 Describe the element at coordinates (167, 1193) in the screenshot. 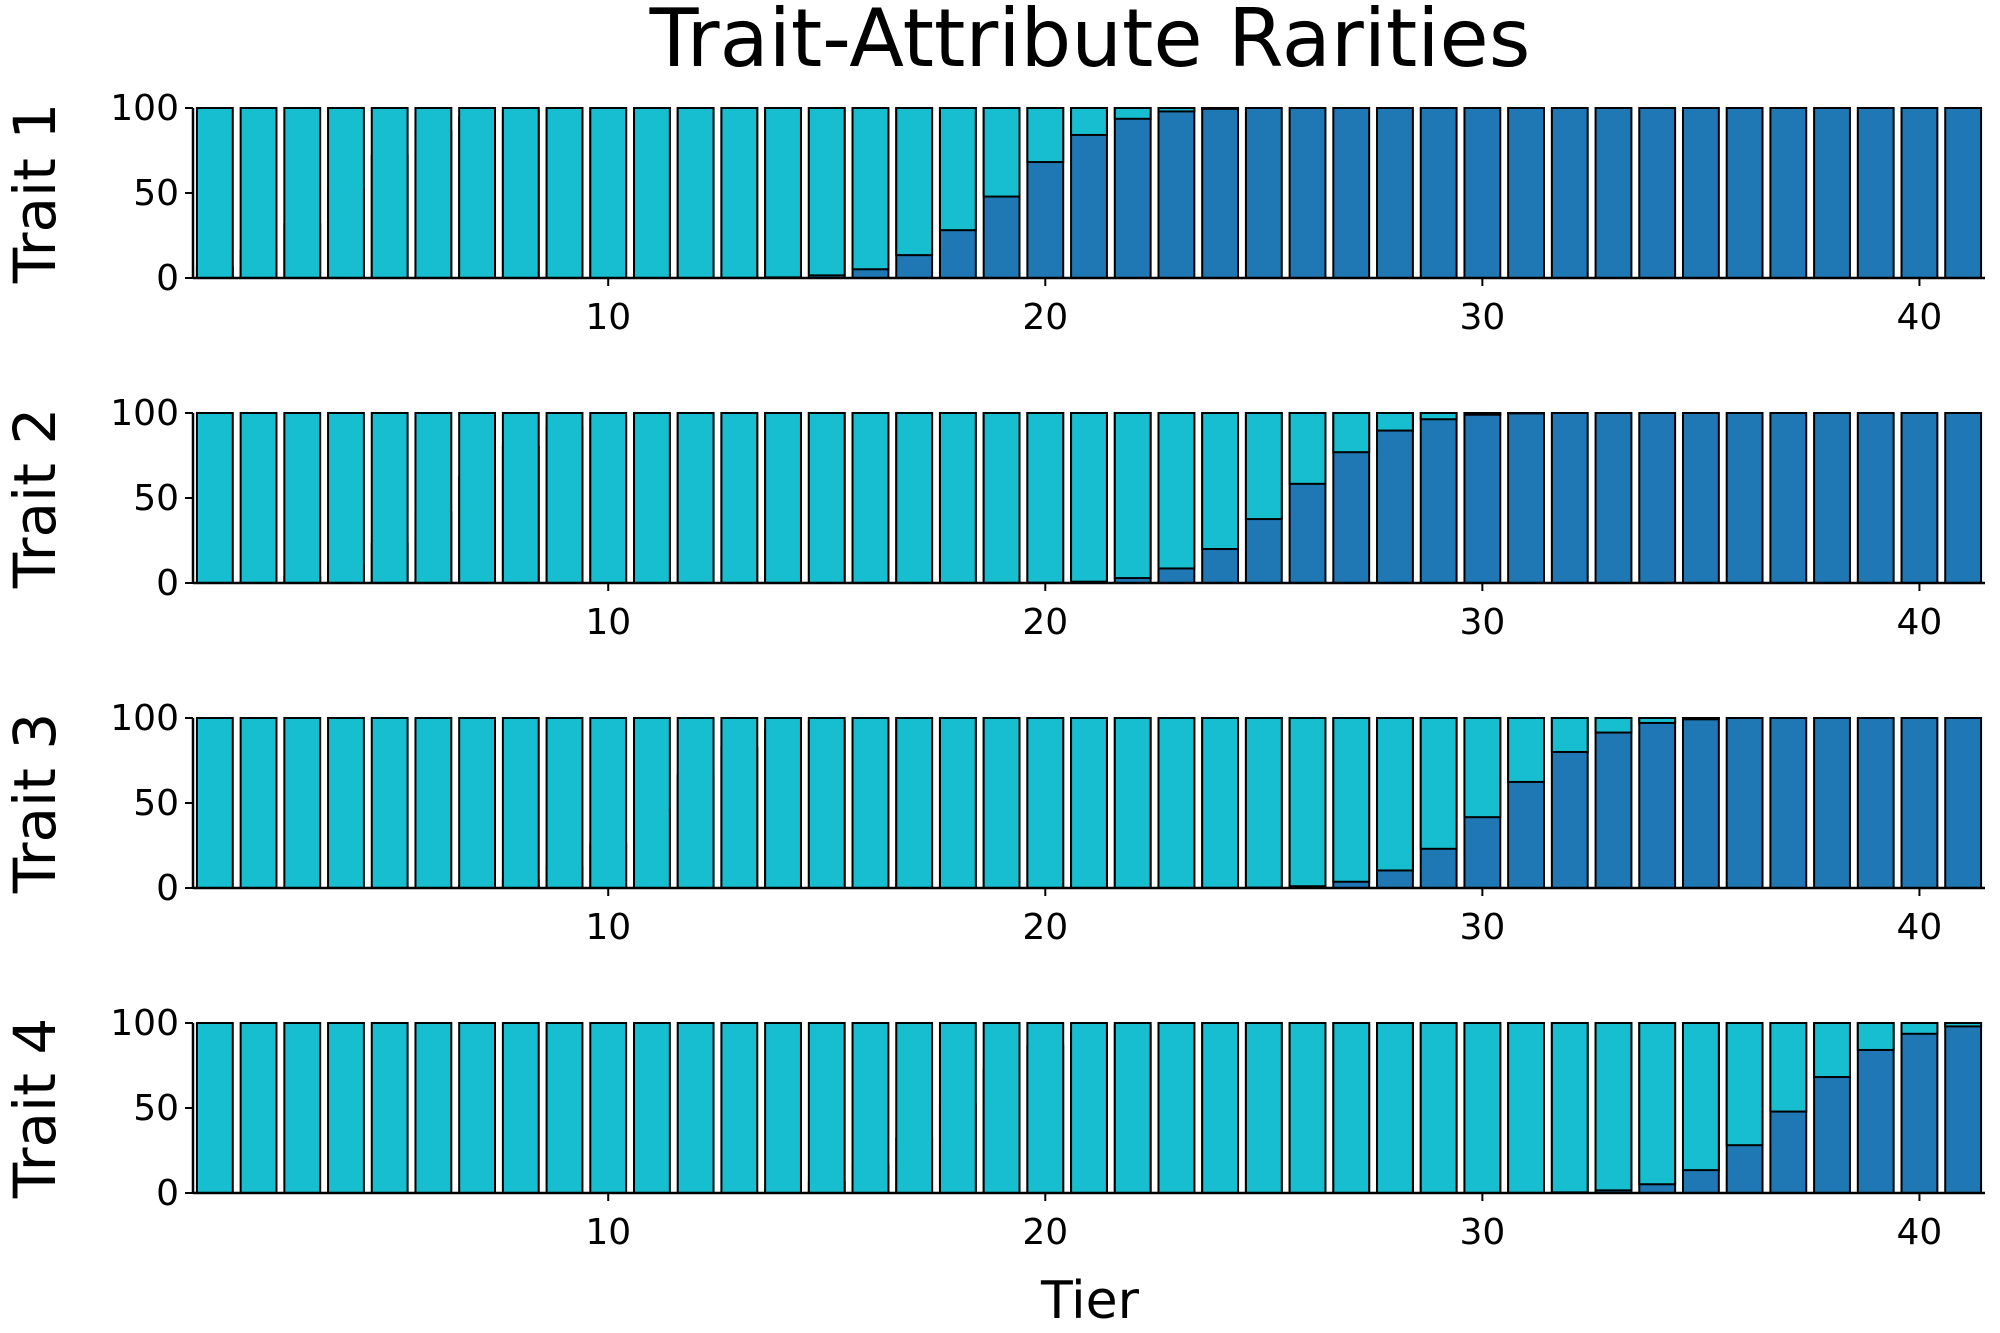

I see `y-tick-label: 0` at that location.